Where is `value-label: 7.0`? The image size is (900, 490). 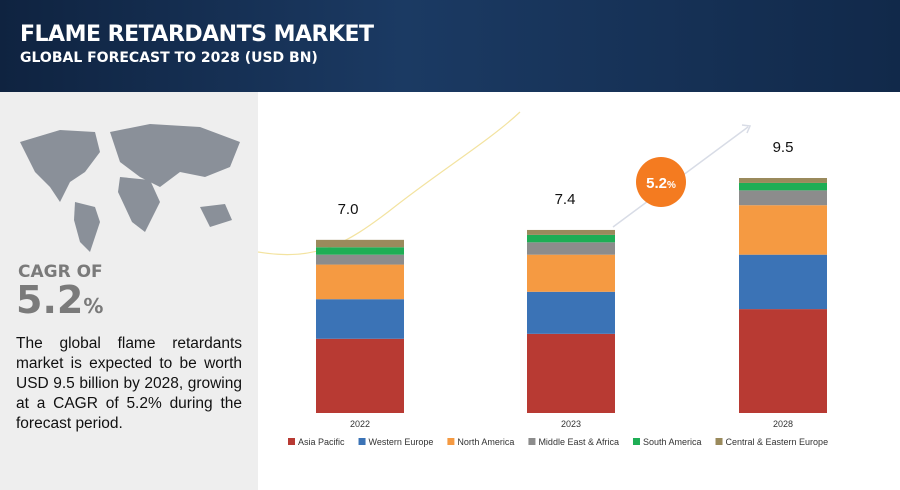 value-label: 7.0 is located at coordinates (348, 209).